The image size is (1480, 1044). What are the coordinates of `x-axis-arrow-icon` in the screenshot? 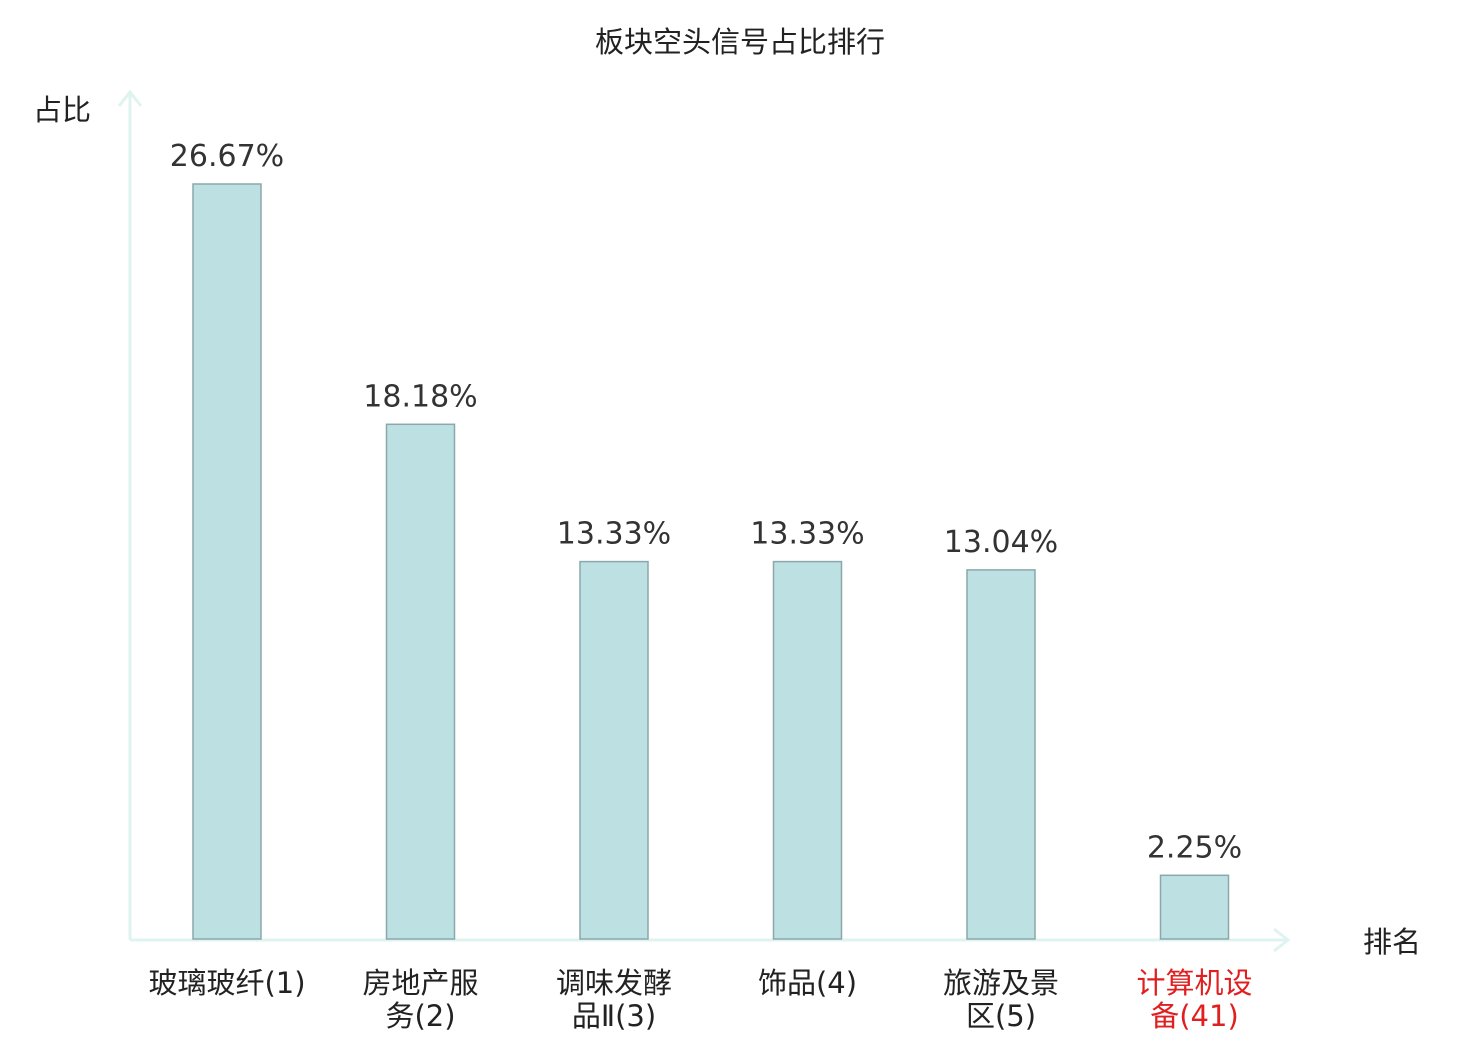 It's located at (1282, 940).